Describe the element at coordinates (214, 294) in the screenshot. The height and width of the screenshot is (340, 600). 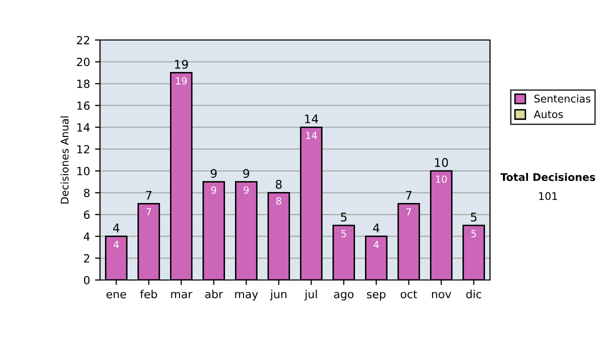
I see `x-tick-label: abr` at that location.